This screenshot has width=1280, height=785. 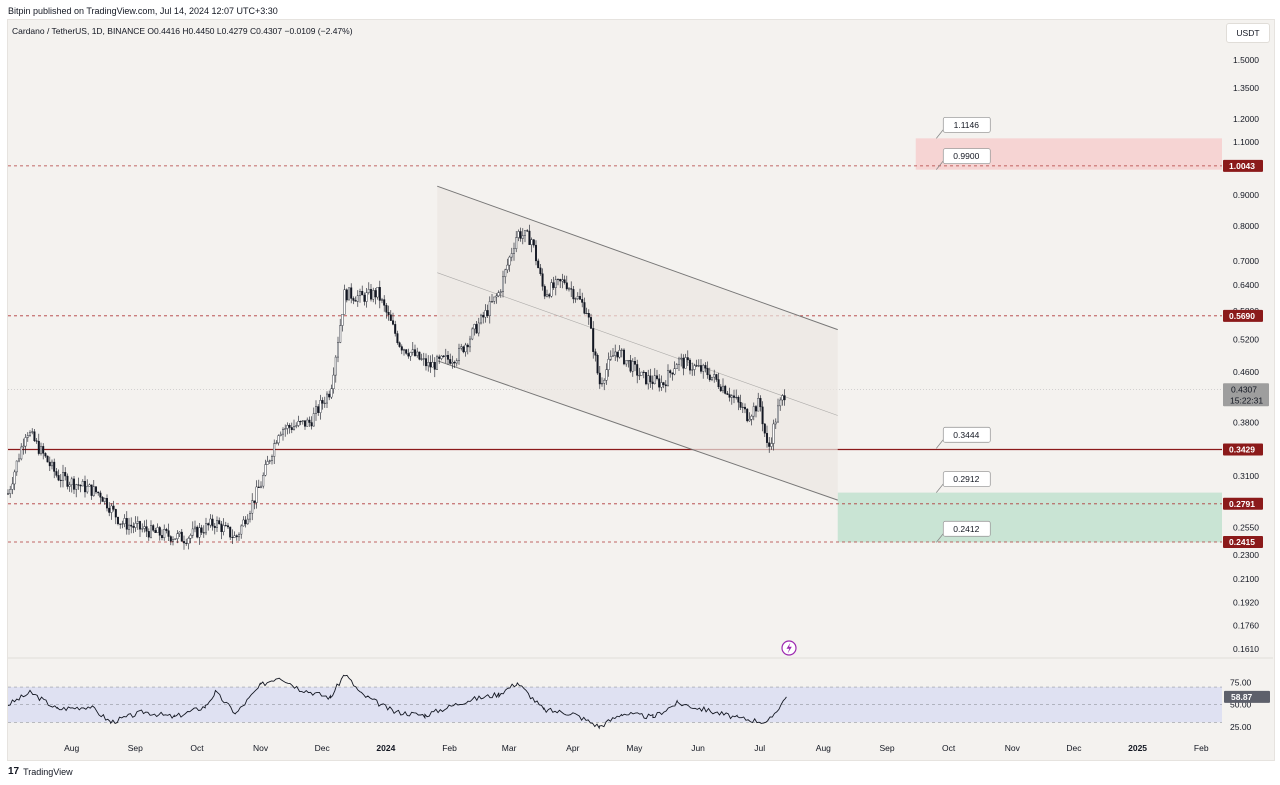 What do you see at coordinates (1246, 340) in the screenshot?
I see `price-tick-label: 0.5200` at bounding box center [1246, 340].